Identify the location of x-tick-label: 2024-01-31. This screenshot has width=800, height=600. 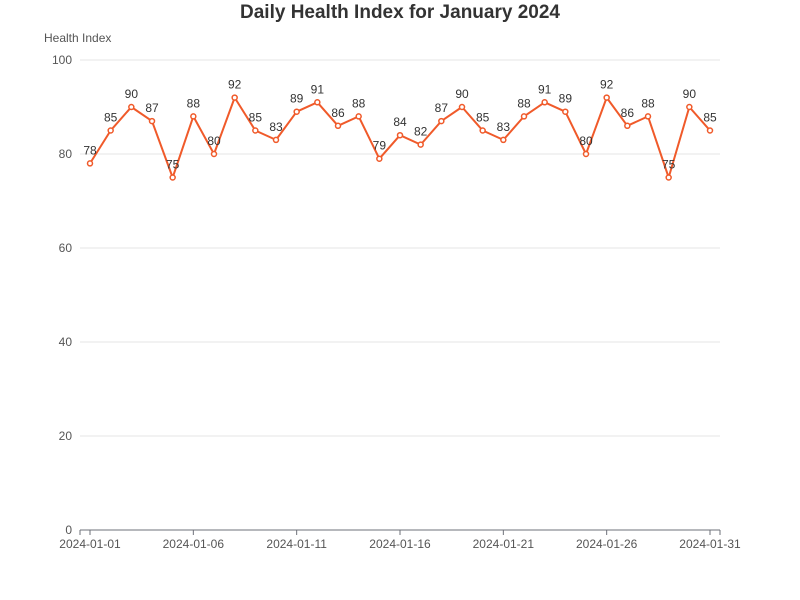
(710, 544).